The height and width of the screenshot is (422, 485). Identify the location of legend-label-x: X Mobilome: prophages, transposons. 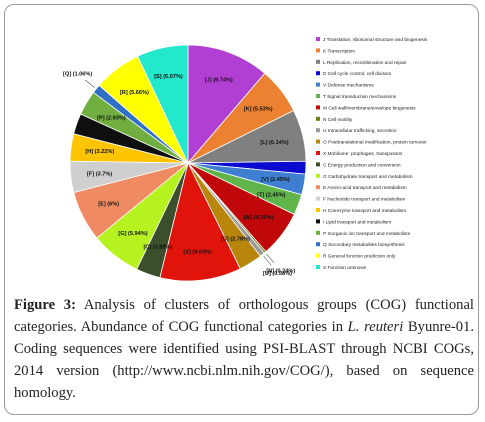
(363, 154).